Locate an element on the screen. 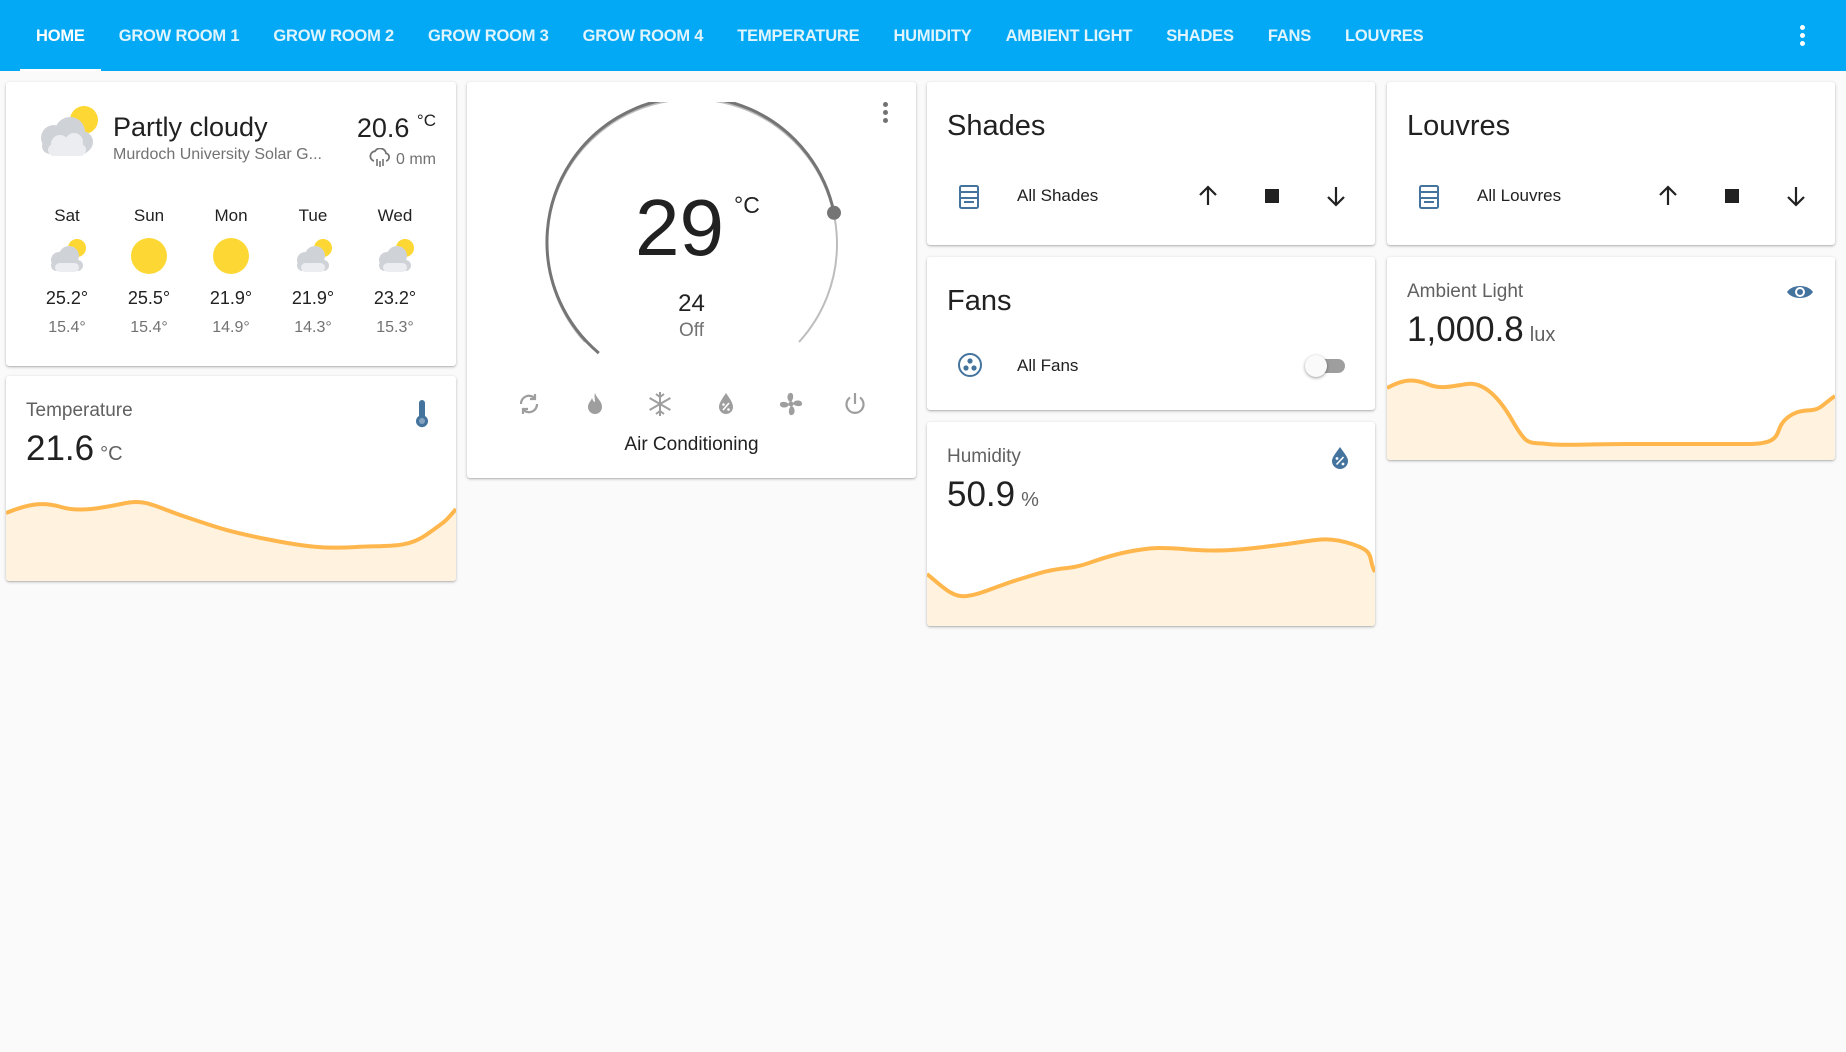 The image size is (1846, 1052). temperature-graph is located at coordinates (231, 540).